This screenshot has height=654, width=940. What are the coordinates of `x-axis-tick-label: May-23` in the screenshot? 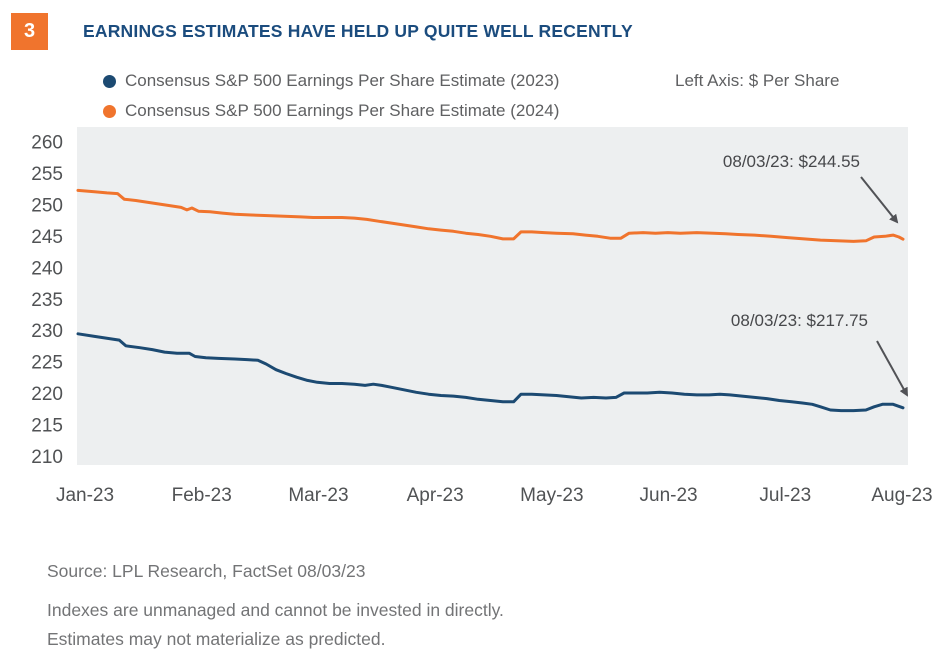 It's located at (551, 495).